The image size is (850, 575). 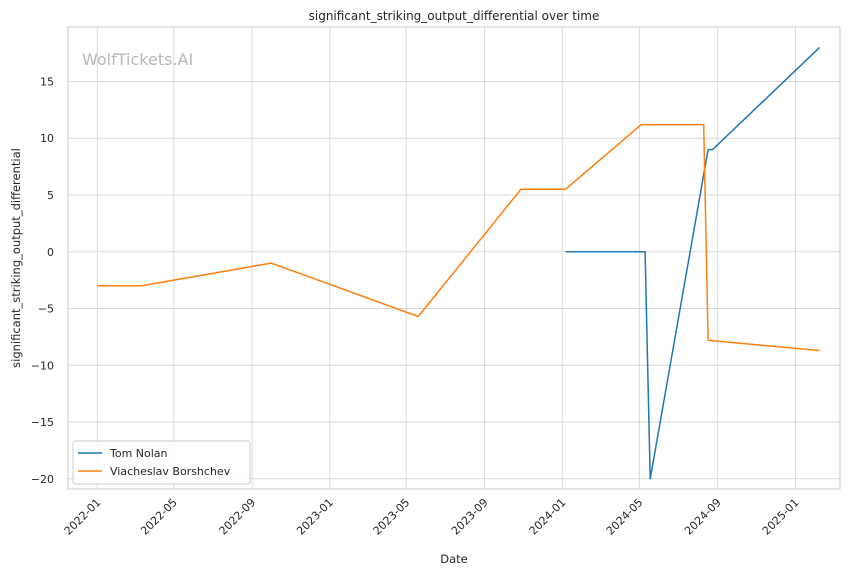 What do you see at coordinates (42, 422) in the screenshot?
I see `y-tick-label: −15` at bounding box center [42, 422].